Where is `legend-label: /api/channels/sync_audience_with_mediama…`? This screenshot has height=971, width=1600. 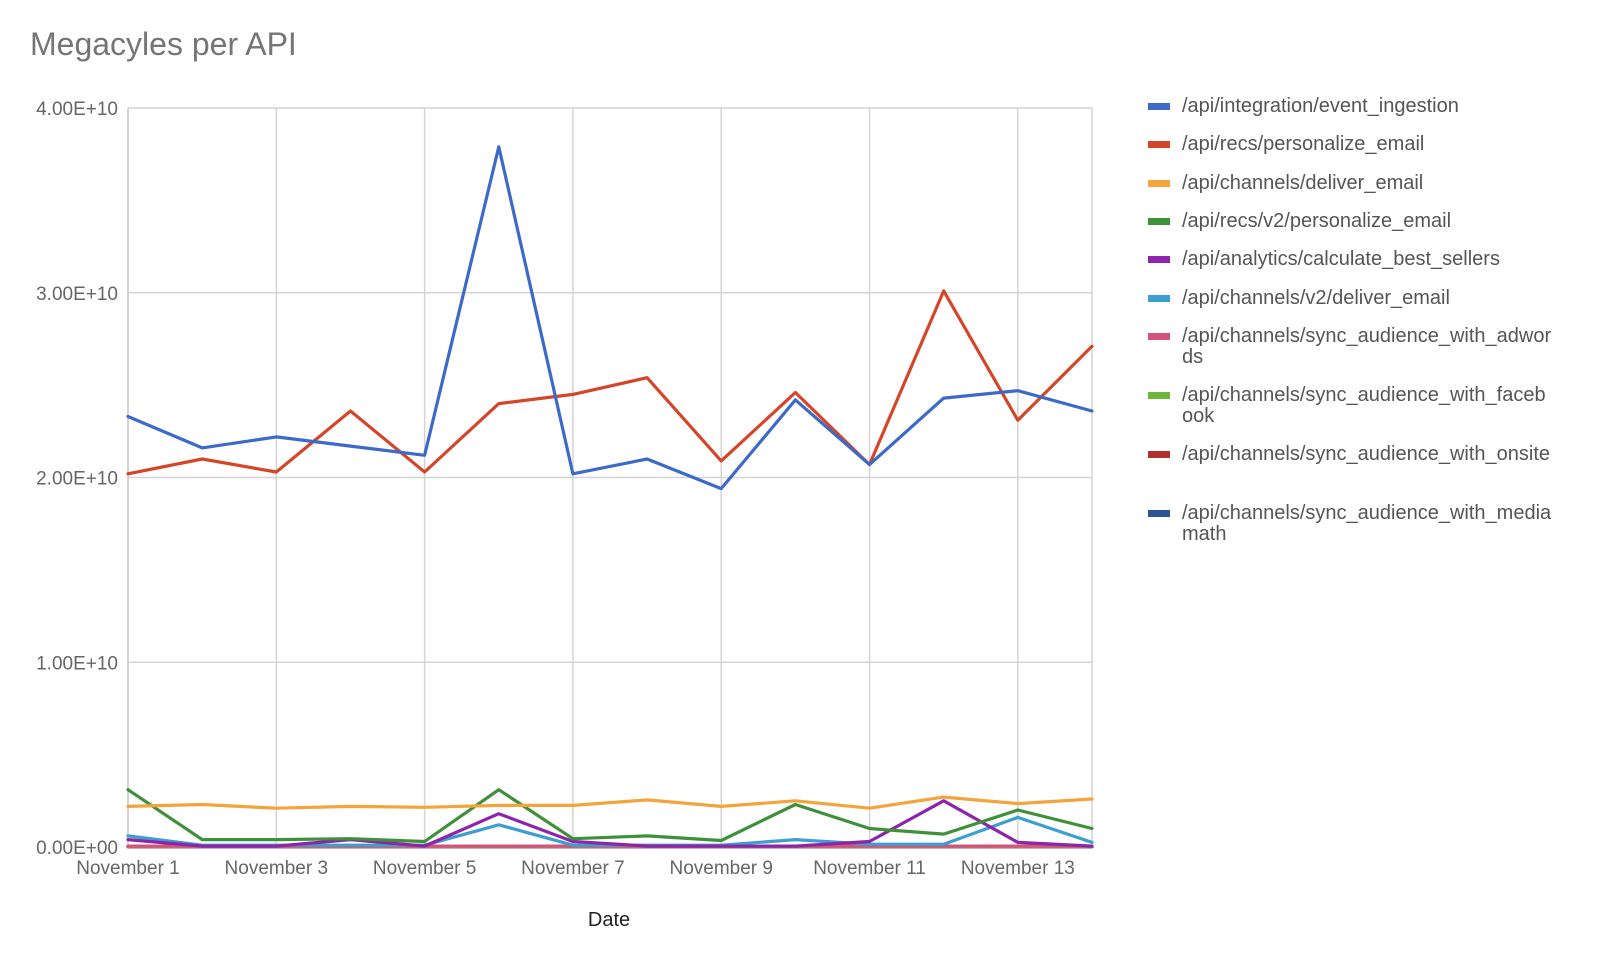 legend-label: /api/channels/sync_audience_with_mediama… is located at coordinates (1367, 523).